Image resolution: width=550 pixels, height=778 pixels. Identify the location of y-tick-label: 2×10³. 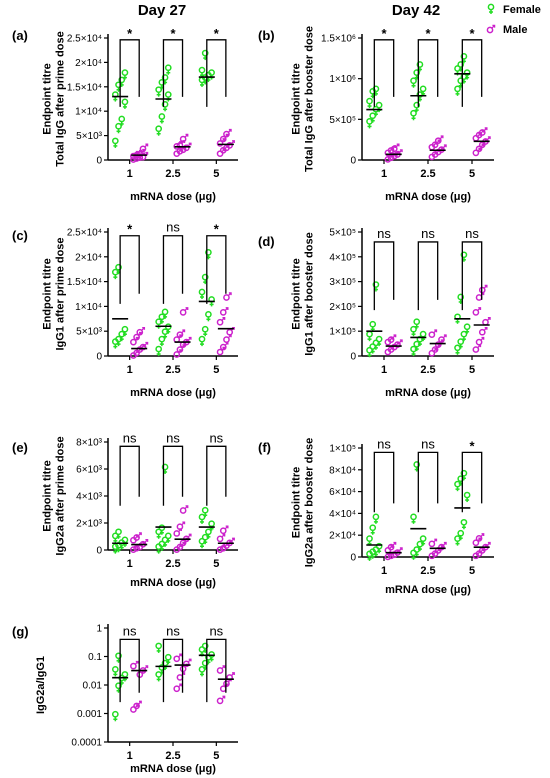
(89, 524).